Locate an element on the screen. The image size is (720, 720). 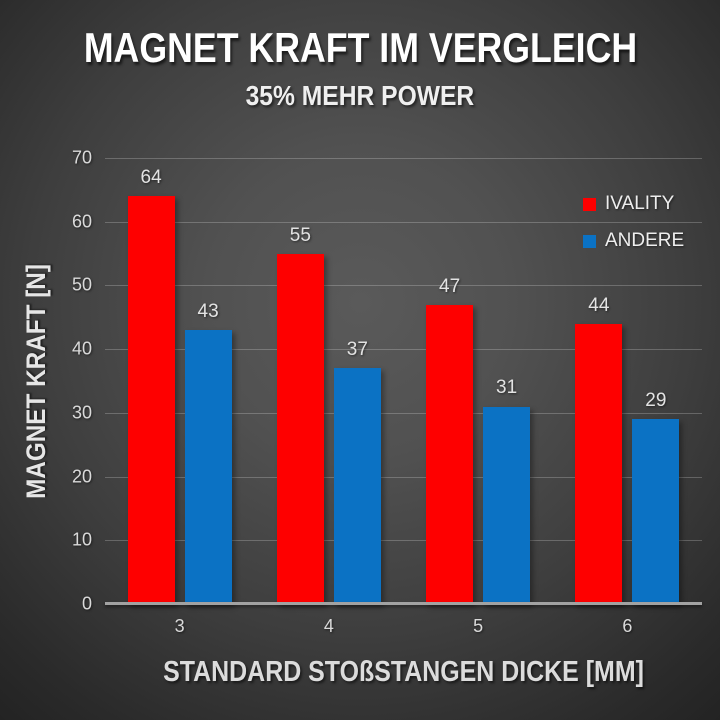
x-axis-title-area: STANDARD STOßSTANGEN DICKE [MM] is located at coordinates (403, 672).